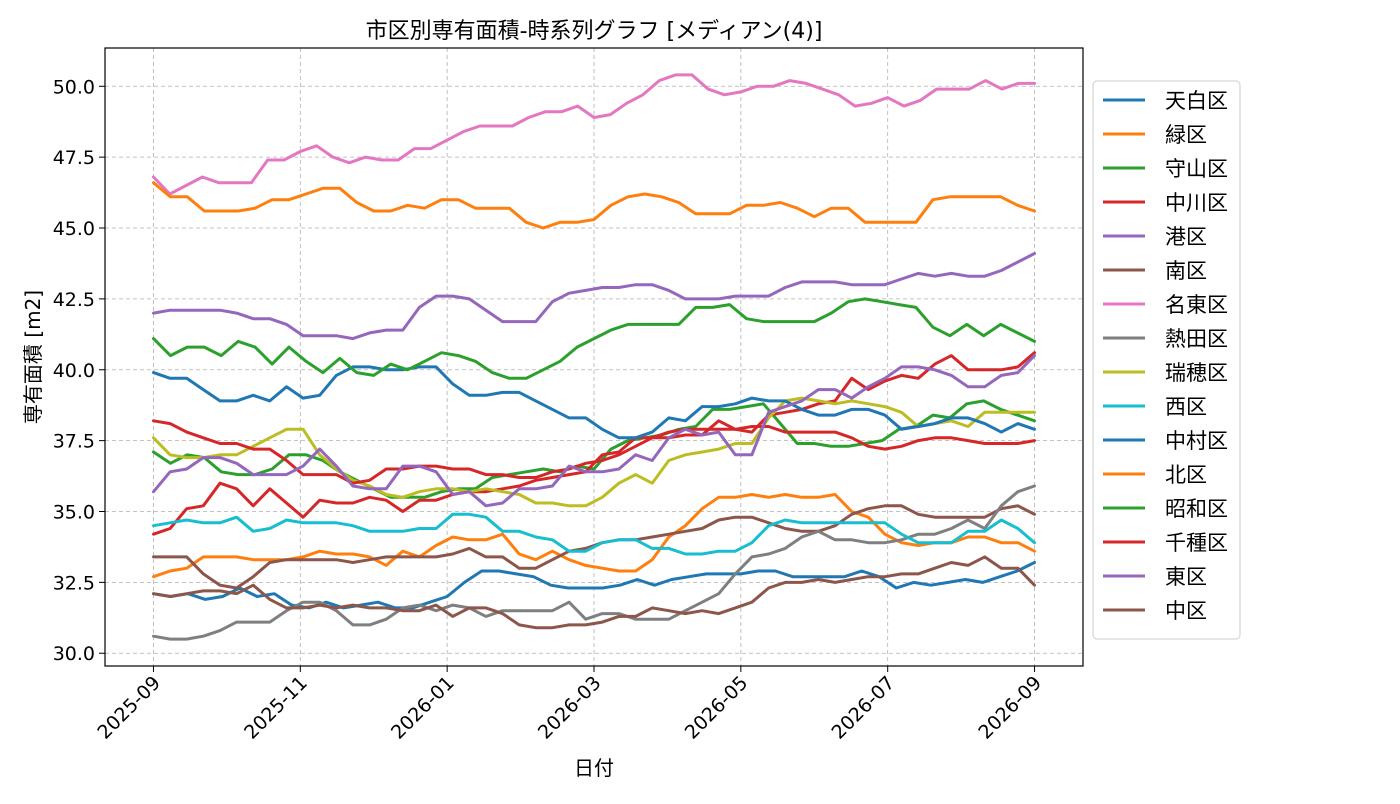 This screenshot has width=1400, height=804. I want to click on legend-label: 熱田区, so click(1196, 339).